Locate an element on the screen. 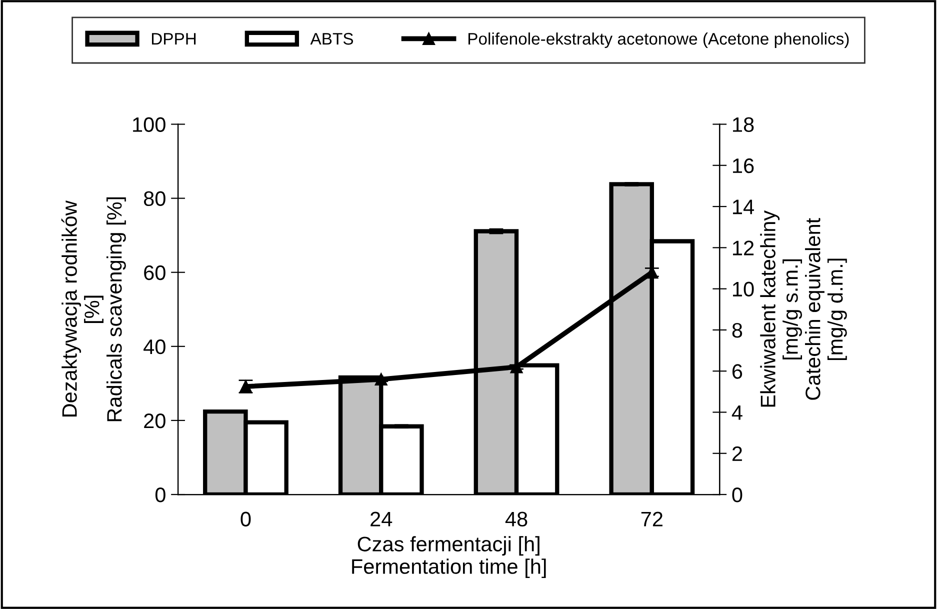  y2-tick-label: 2 is located at coordinates (737, 453).